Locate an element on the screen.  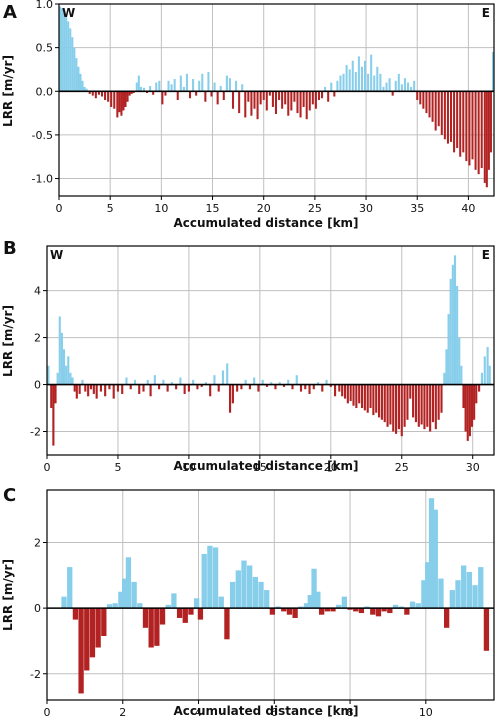
y-tick-label-c: -2 is located at coordinates (35, 674).